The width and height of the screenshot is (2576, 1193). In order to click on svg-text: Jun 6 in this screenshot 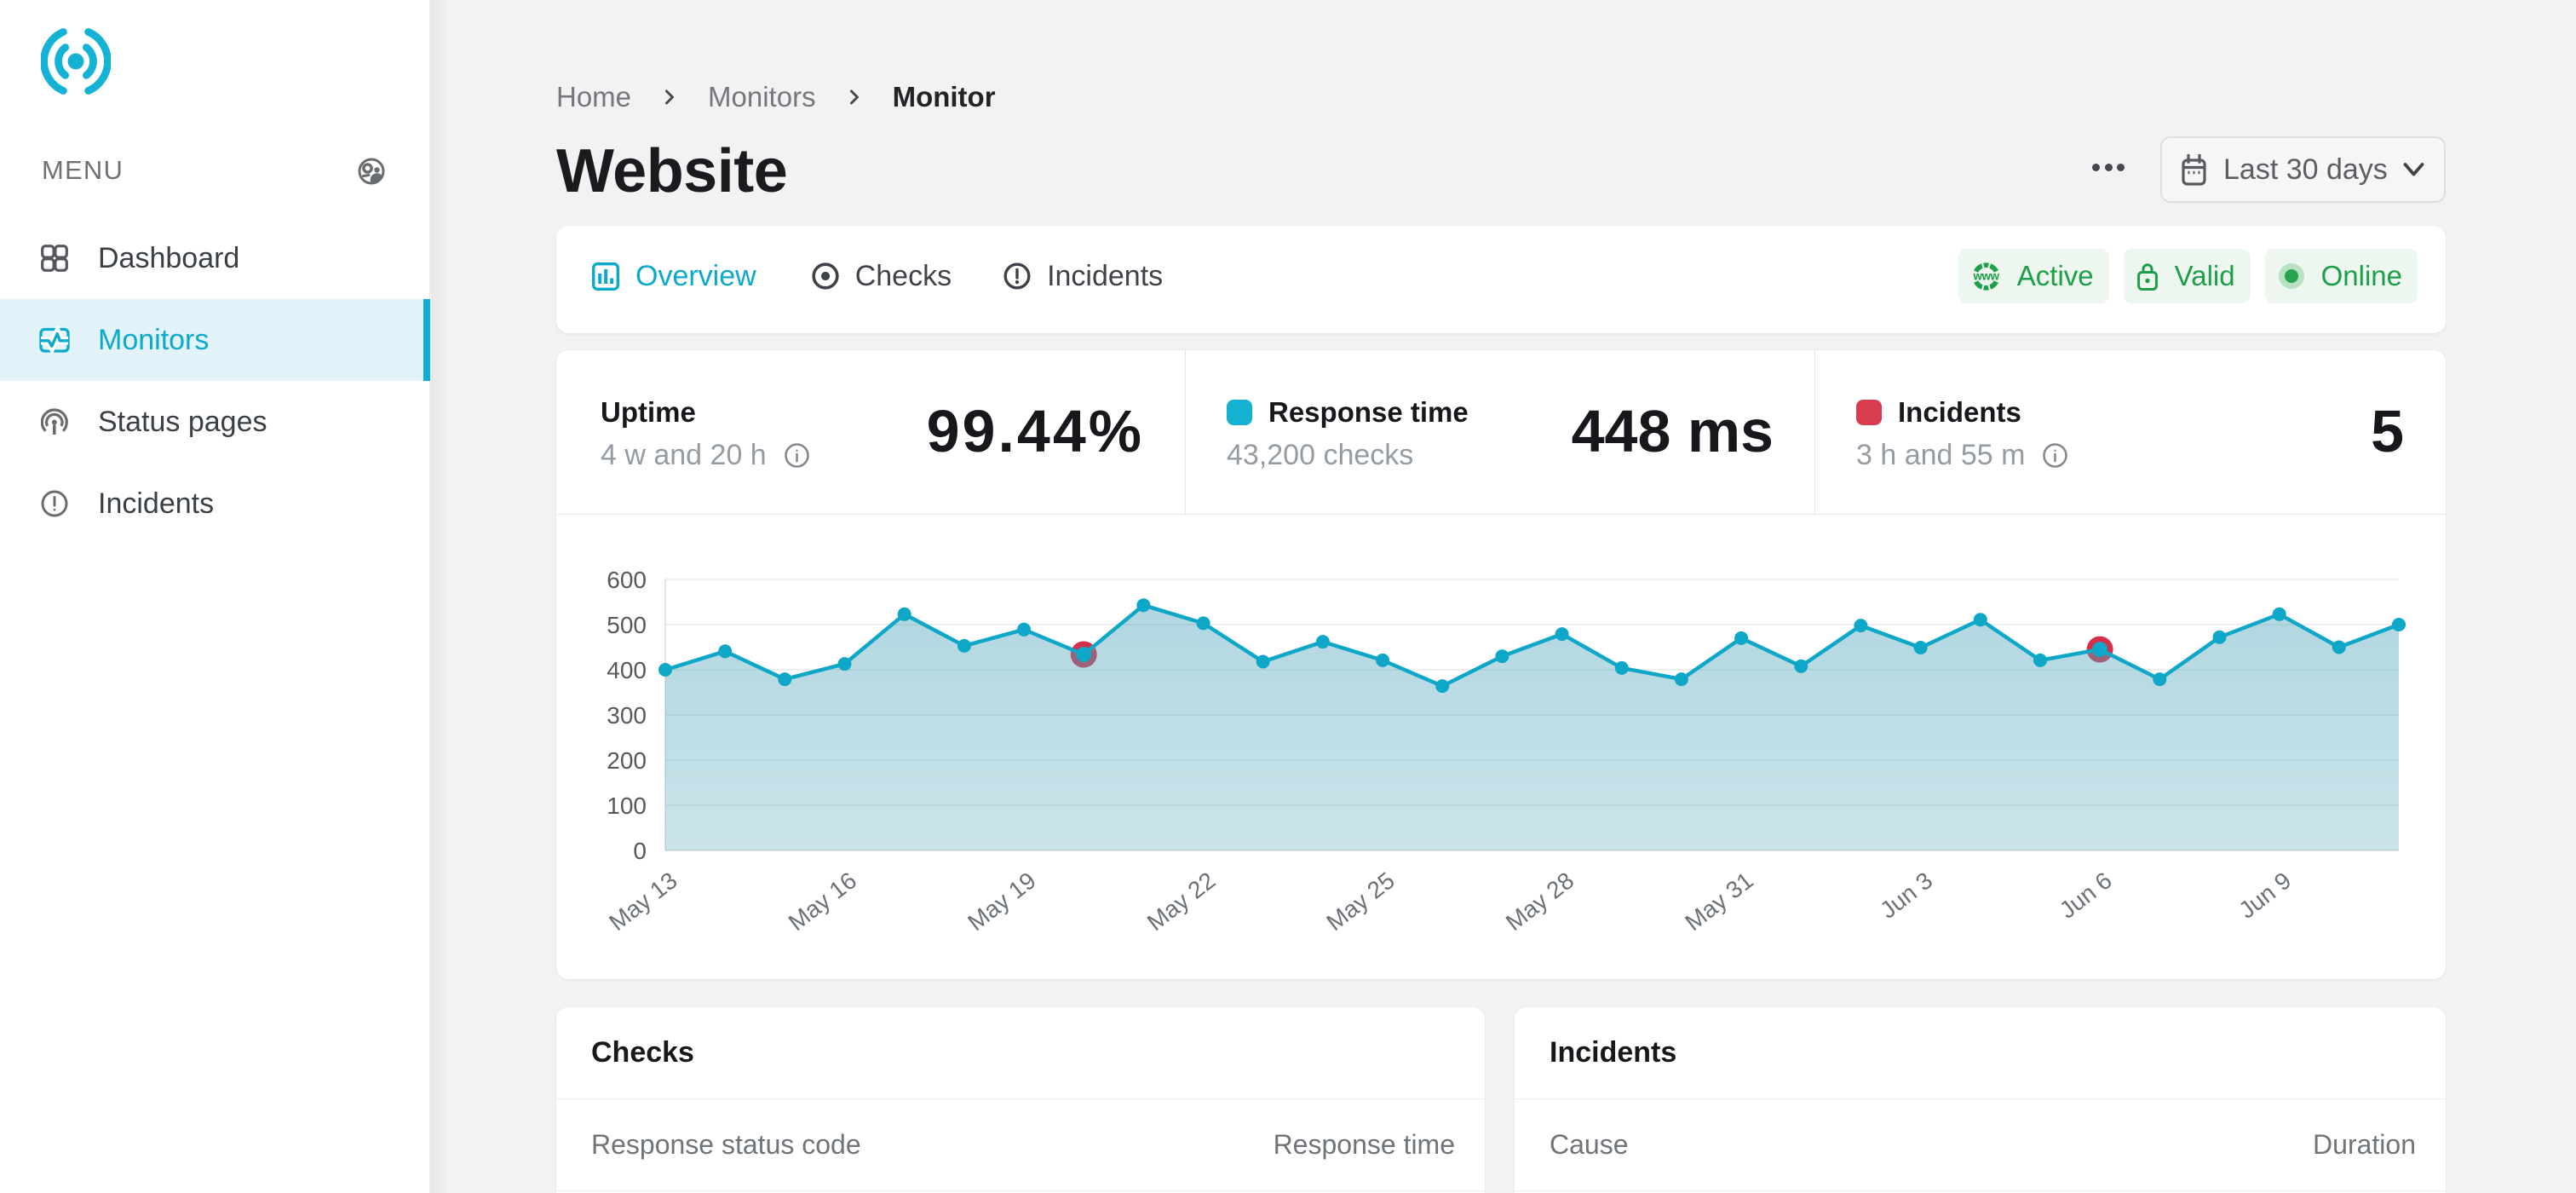, I will do `click(2086, 895)`.